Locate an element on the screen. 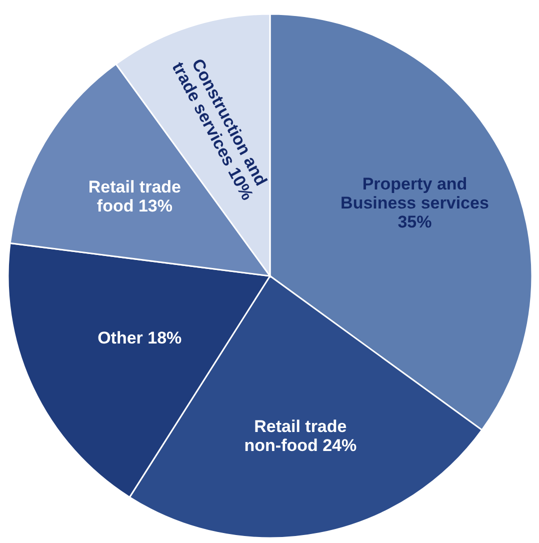  slice-label: Retail trade non-food 24% is located at coordinates (300, 436).